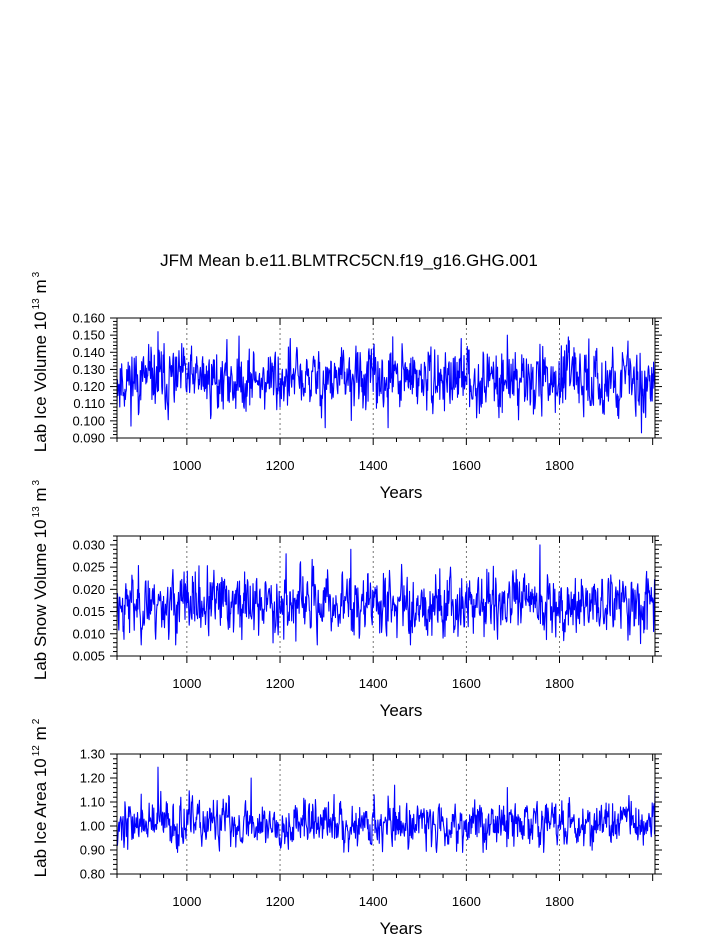 The image size is (723, 935). Describe the element at coordinates (88, 589) in the screenshot. I see `y-tick-label: 0.020` at that location.